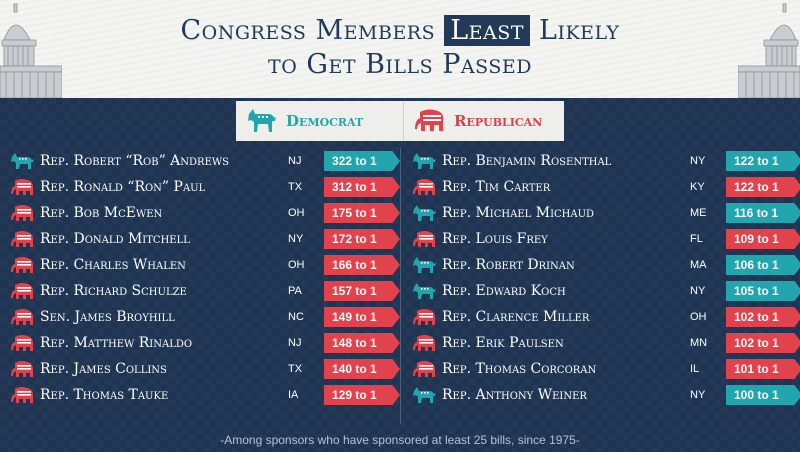 The width and height of the screenshot is (800, 452). Describe the element at coordinates (123, 187) in the screenshot. I see `member-name: Rep. Ronald “Ron” Paul` at that location.